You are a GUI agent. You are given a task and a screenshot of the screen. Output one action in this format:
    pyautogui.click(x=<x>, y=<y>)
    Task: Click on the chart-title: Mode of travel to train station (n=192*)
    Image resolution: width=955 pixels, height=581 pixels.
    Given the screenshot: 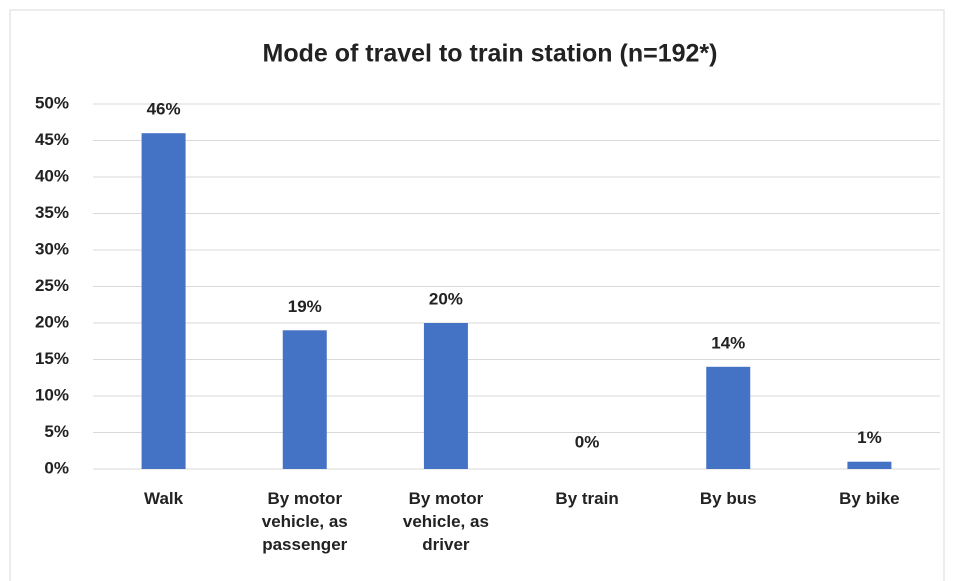 What is the action you would take?
    pyautogui.click(x=490, y=54)
    